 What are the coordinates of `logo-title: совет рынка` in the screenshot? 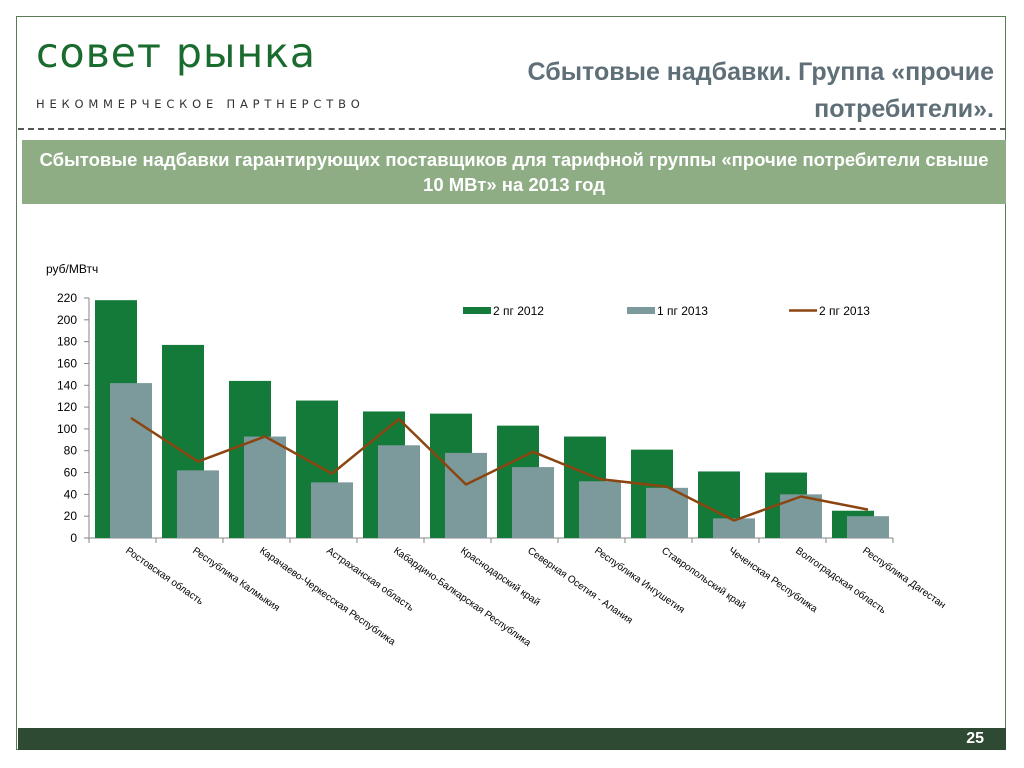 It's located at (176, 53).